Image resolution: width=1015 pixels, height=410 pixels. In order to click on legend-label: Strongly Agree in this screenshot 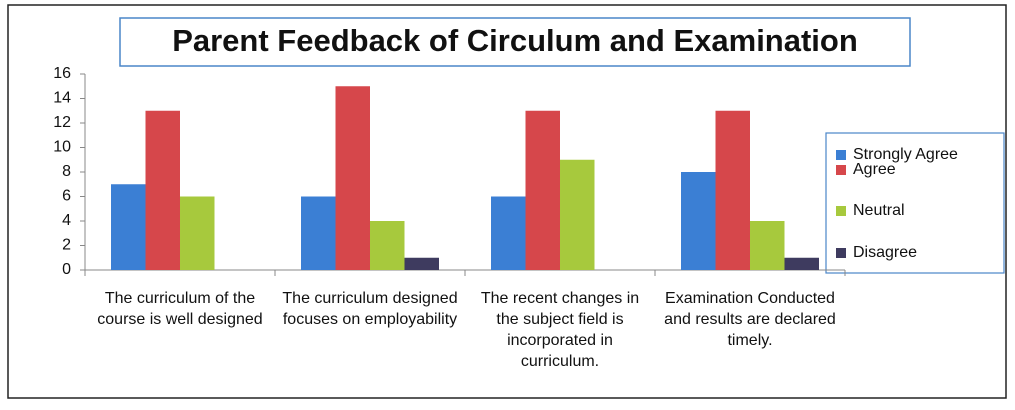, I will do `click(905, 154)`.